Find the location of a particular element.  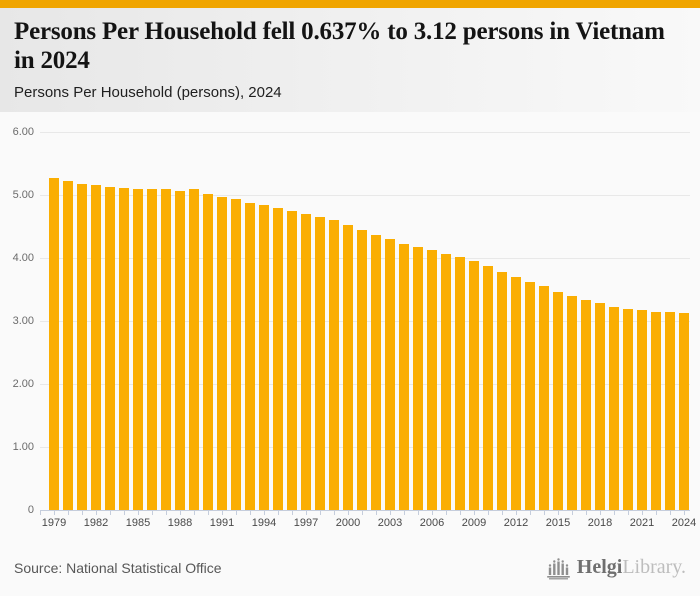

bar-1987 is located at coordinates (166, 349).